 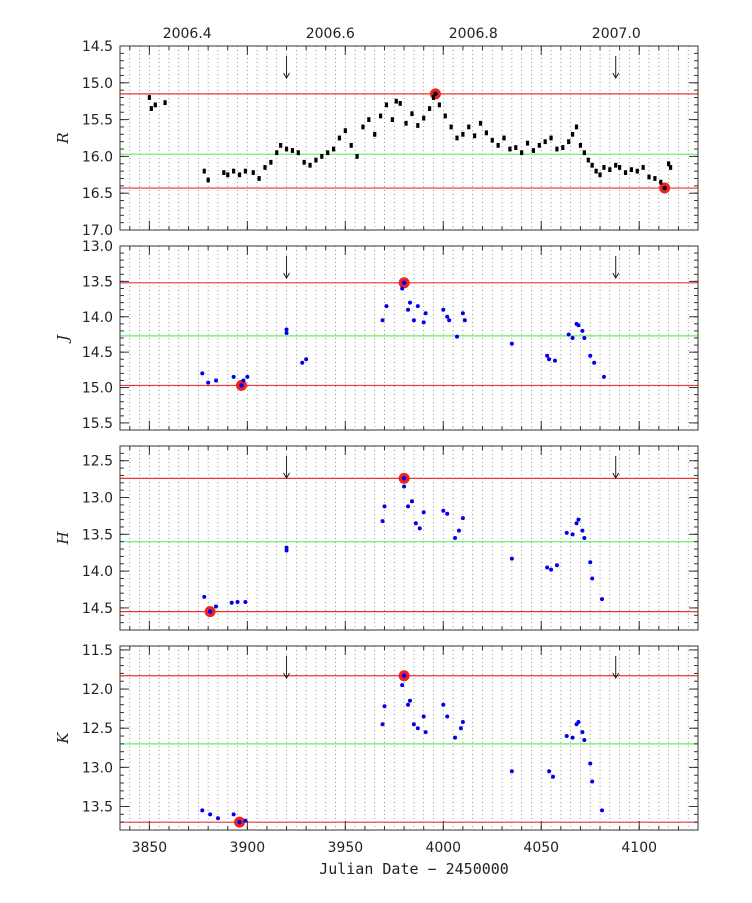 What do you see at coordinates (616, 34) in the screenshot?
I see `top-axis-label: 2007.0` at bounding box center [616, 34].